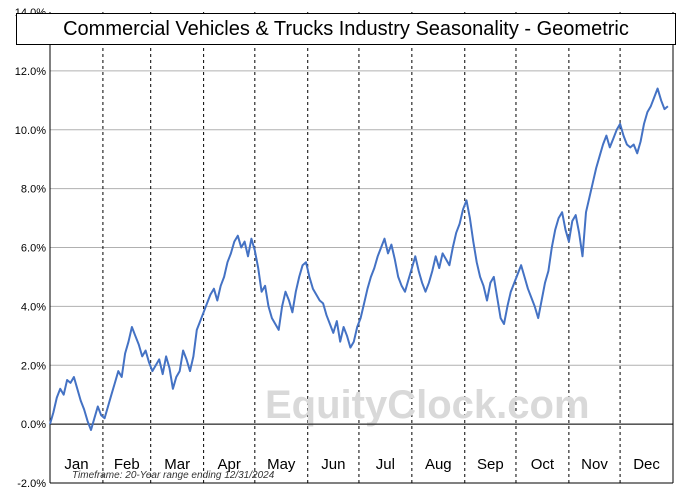 This screenshot has width=683, height=496. I want to click on y-tick-label: 10.0%, so click(30, 131).